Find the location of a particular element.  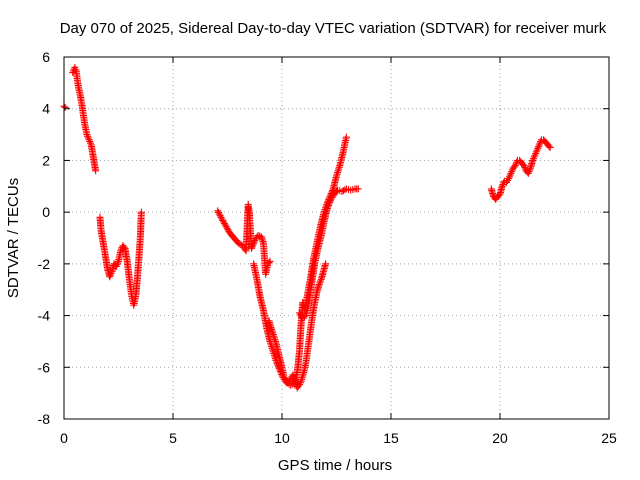

y-tick-labels: -8 -6 -4 -2 0 2 4 6 is located at coordinates (44, 238).